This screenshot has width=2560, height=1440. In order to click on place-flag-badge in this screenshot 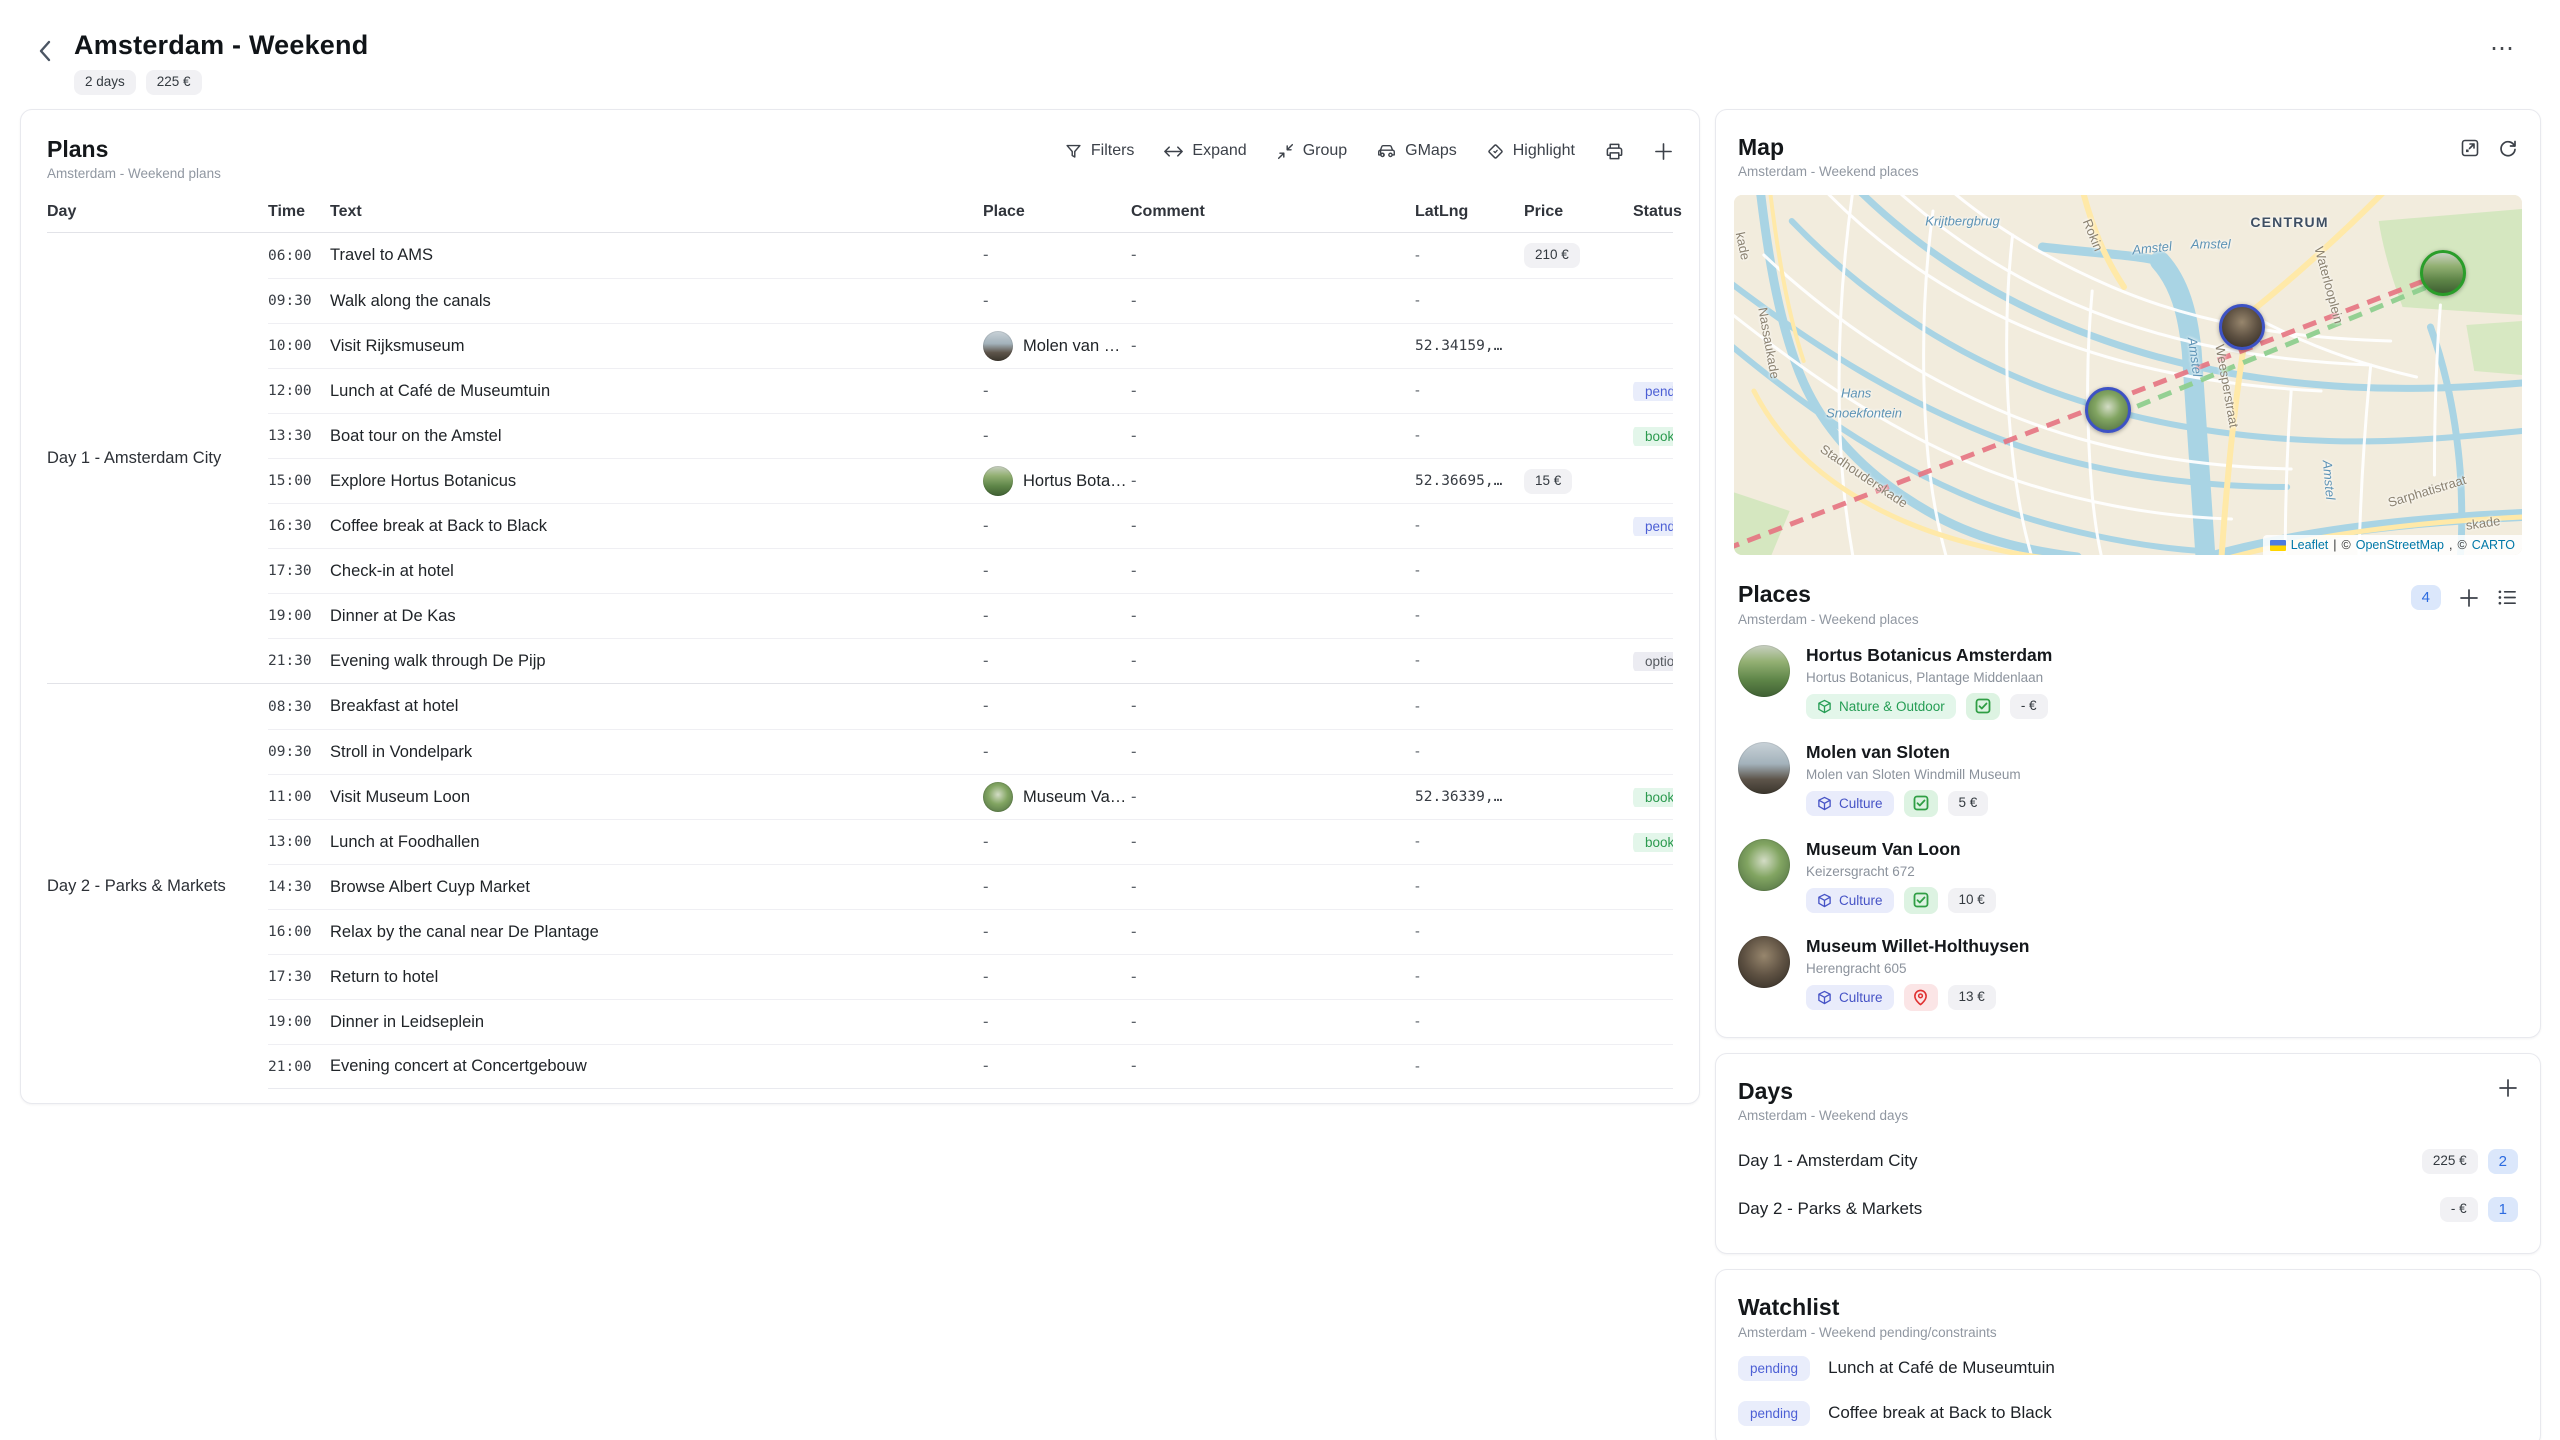, I will do `click(1920, 997)`.